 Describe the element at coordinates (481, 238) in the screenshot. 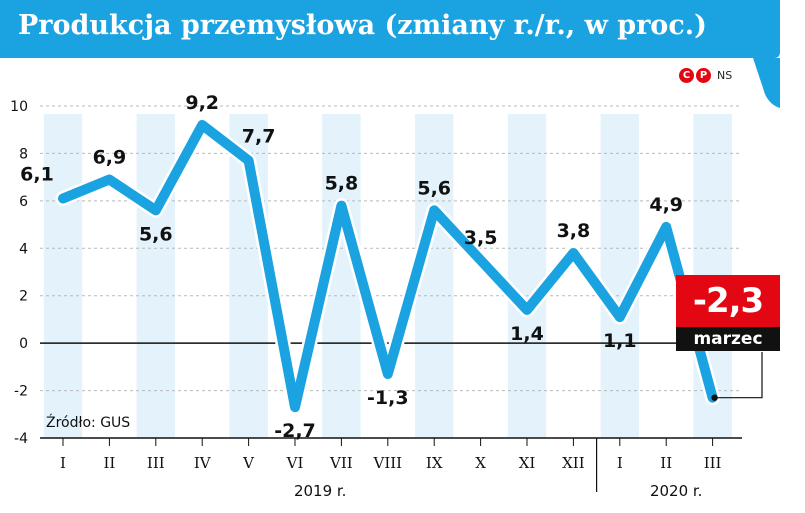

I see `data-label: 3,5` at that location.